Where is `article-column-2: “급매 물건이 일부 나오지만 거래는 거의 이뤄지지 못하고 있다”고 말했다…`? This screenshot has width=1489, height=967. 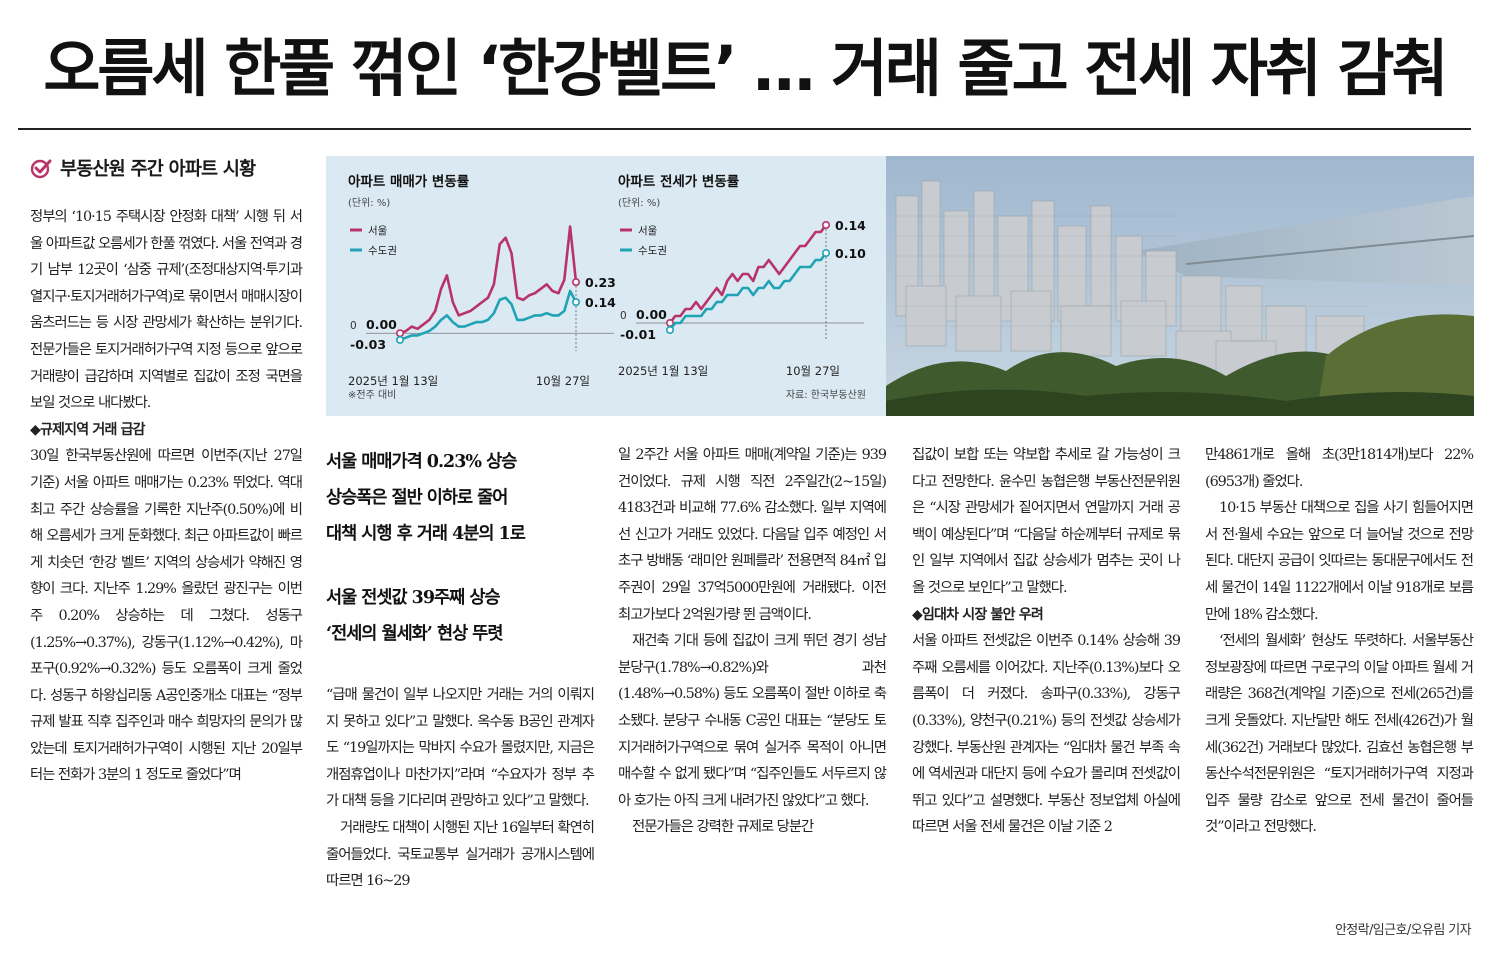 article-column-2: “급매 물건이 일부 나오지만 거래는 거의 이뤄지지 못하고 있다”고 말했다… is located at coordinates (460, 788).